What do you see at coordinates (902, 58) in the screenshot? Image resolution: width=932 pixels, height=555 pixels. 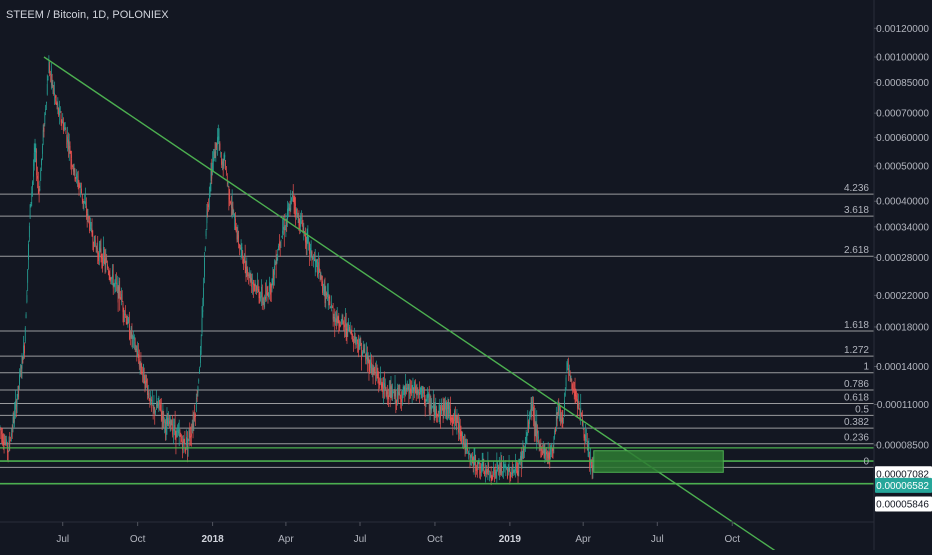 I see `price-tick-label: 0.00100000` at bounding box center [902, 58].